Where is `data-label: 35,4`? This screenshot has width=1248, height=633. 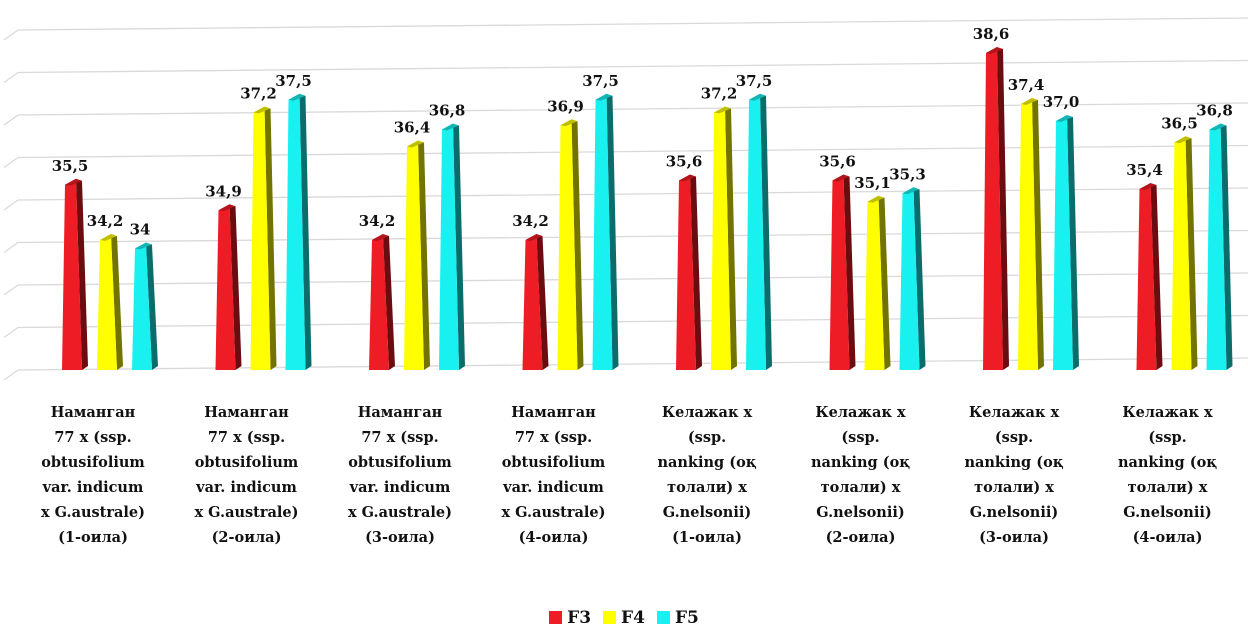
data-label: 35,4 is located at coordinates (1144, 170).